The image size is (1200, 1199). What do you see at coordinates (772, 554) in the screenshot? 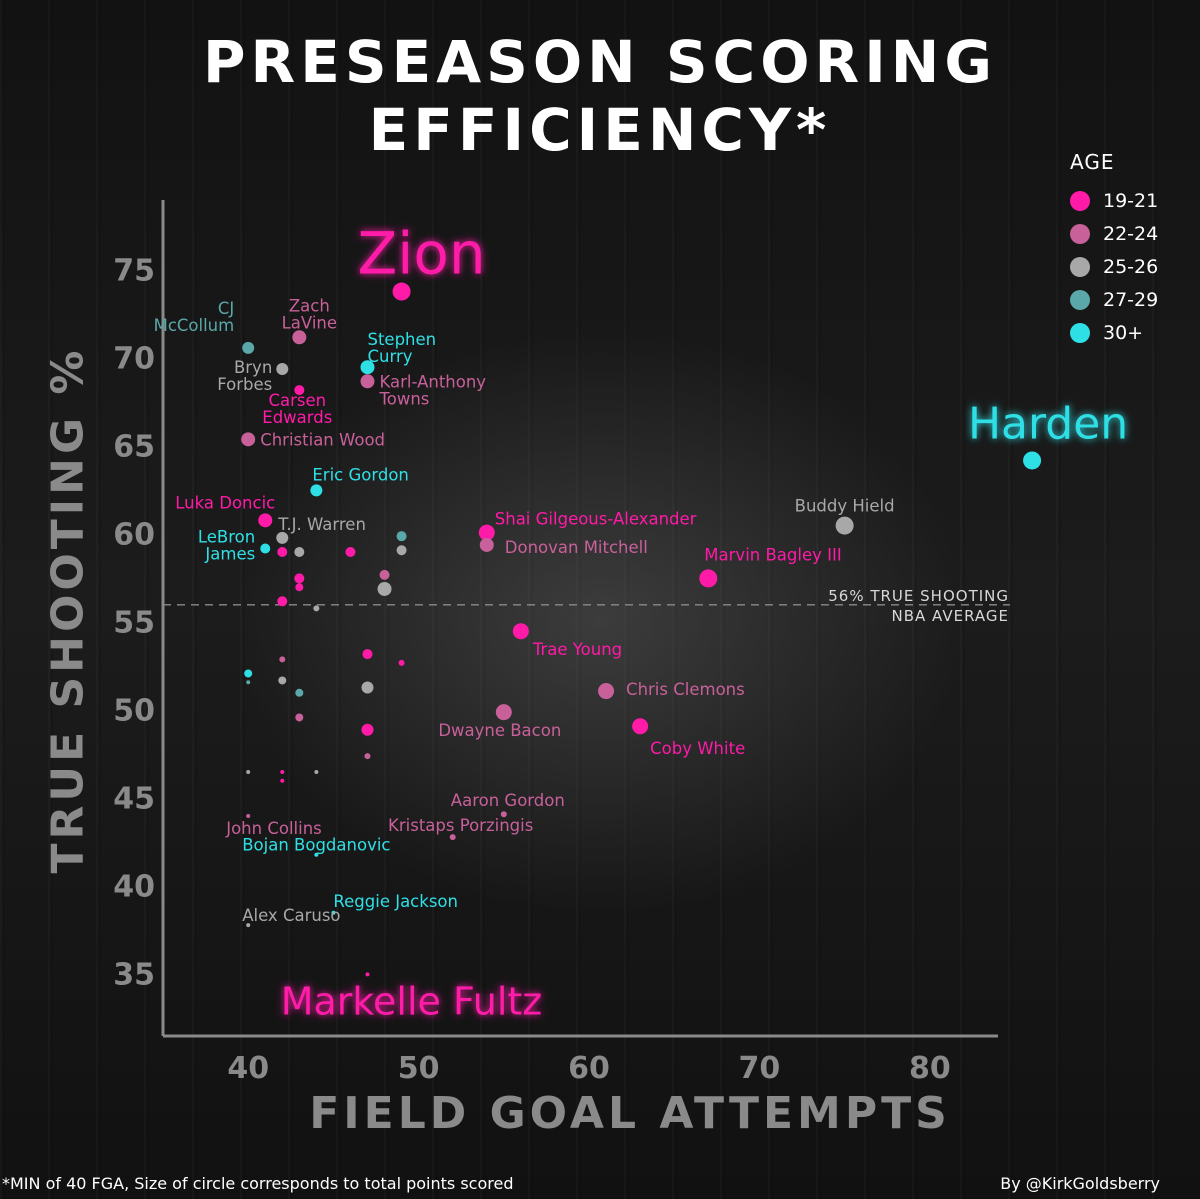
I see `point-label: Marvin Bagley III` at bounding box center [772, 554].